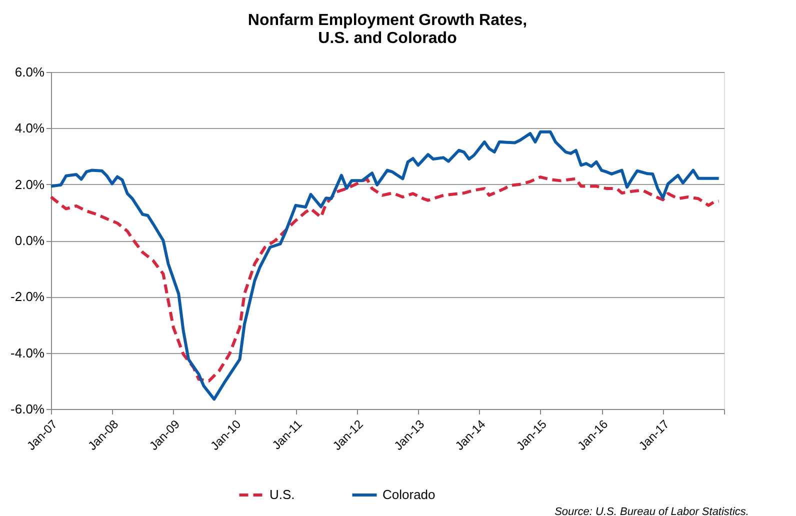 This screenshot has width=796, height=516. I want to click on chart-title: Nonfarm Employment Growth Rates, U.S. and Colorado, so click(388, 29).